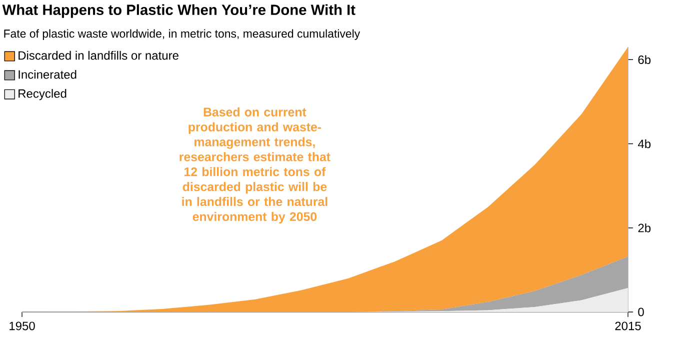  What do you see at coordinates (628, 326) in the screenshot?
I see `x-tick-label: 2015` at bounding box center [628, 326].